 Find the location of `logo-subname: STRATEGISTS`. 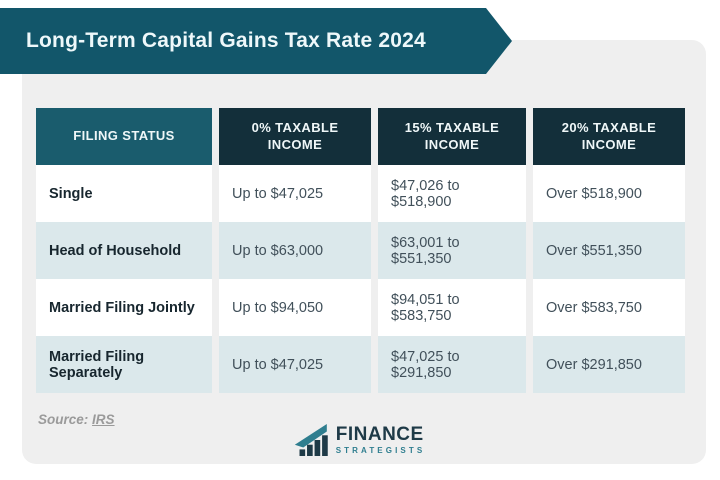

logo-subname: STRATEGISTS is located at coordinates (380, 450).